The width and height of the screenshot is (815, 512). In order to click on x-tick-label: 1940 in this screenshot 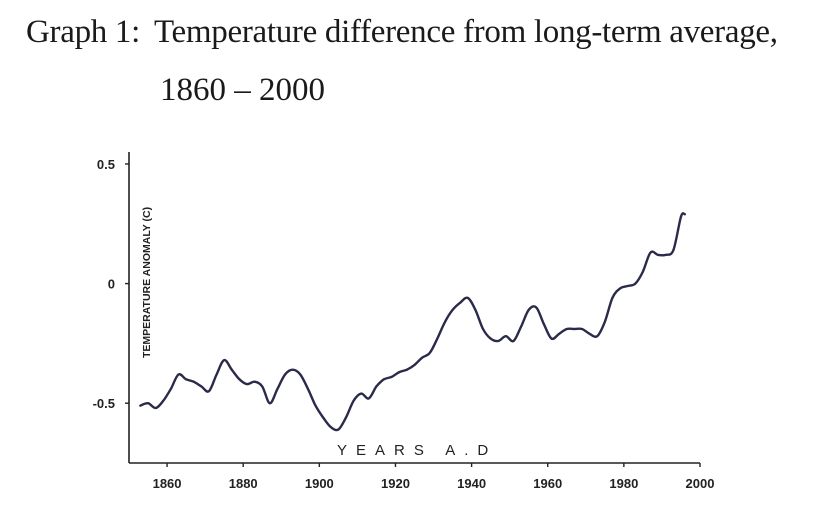, I will do `click(471, 483)`.